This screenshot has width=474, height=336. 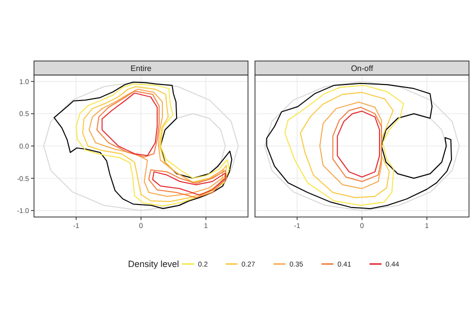 I want to click on legend-title: Density level, so click(x=154, y=264).